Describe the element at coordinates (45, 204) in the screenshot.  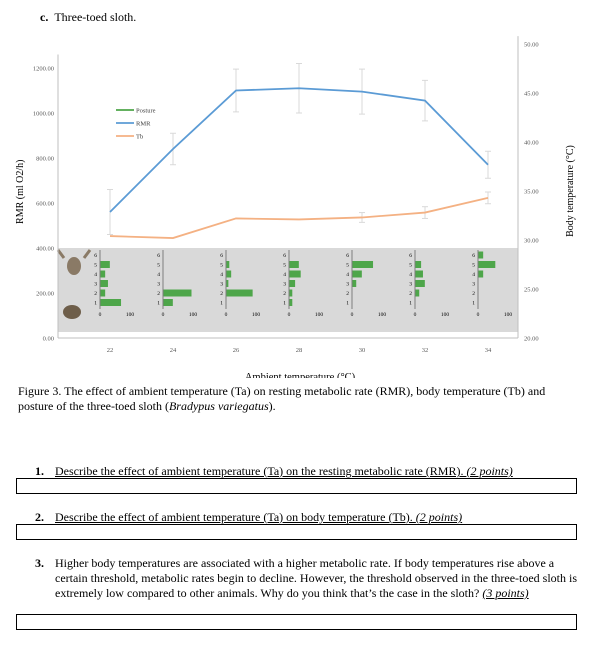
I see `left-tick-label: 600.00` at that location.